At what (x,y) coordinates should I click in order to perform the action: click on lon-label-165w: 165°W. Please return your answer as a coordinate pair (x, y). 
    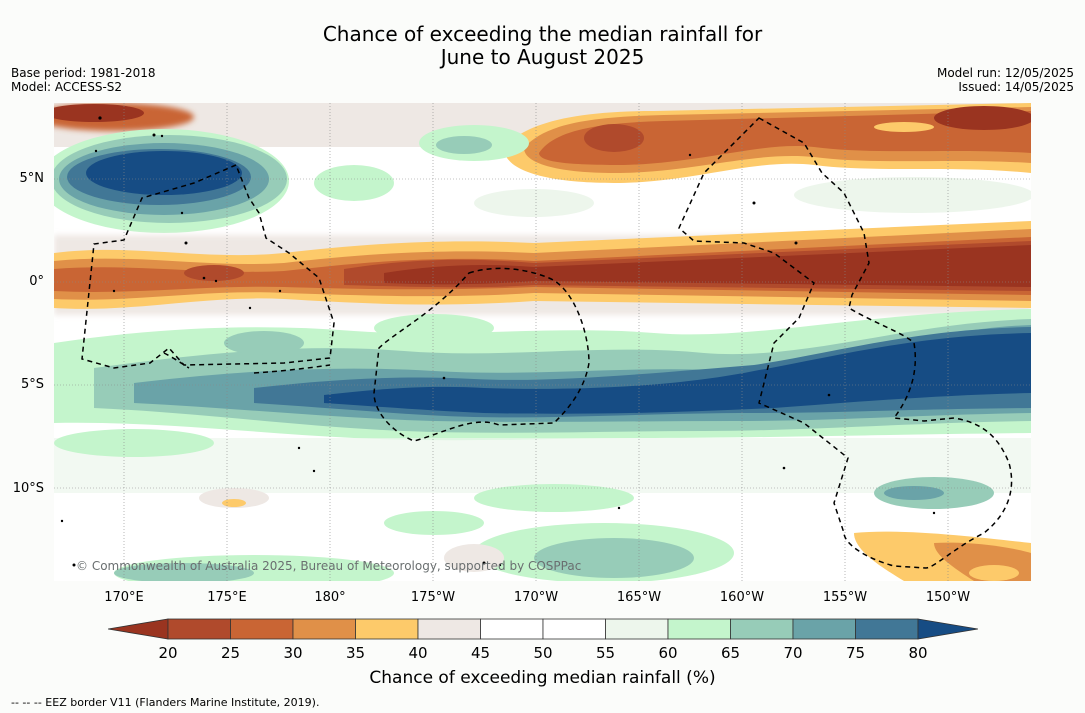
    Looking at the image, I should click on (639, 597).